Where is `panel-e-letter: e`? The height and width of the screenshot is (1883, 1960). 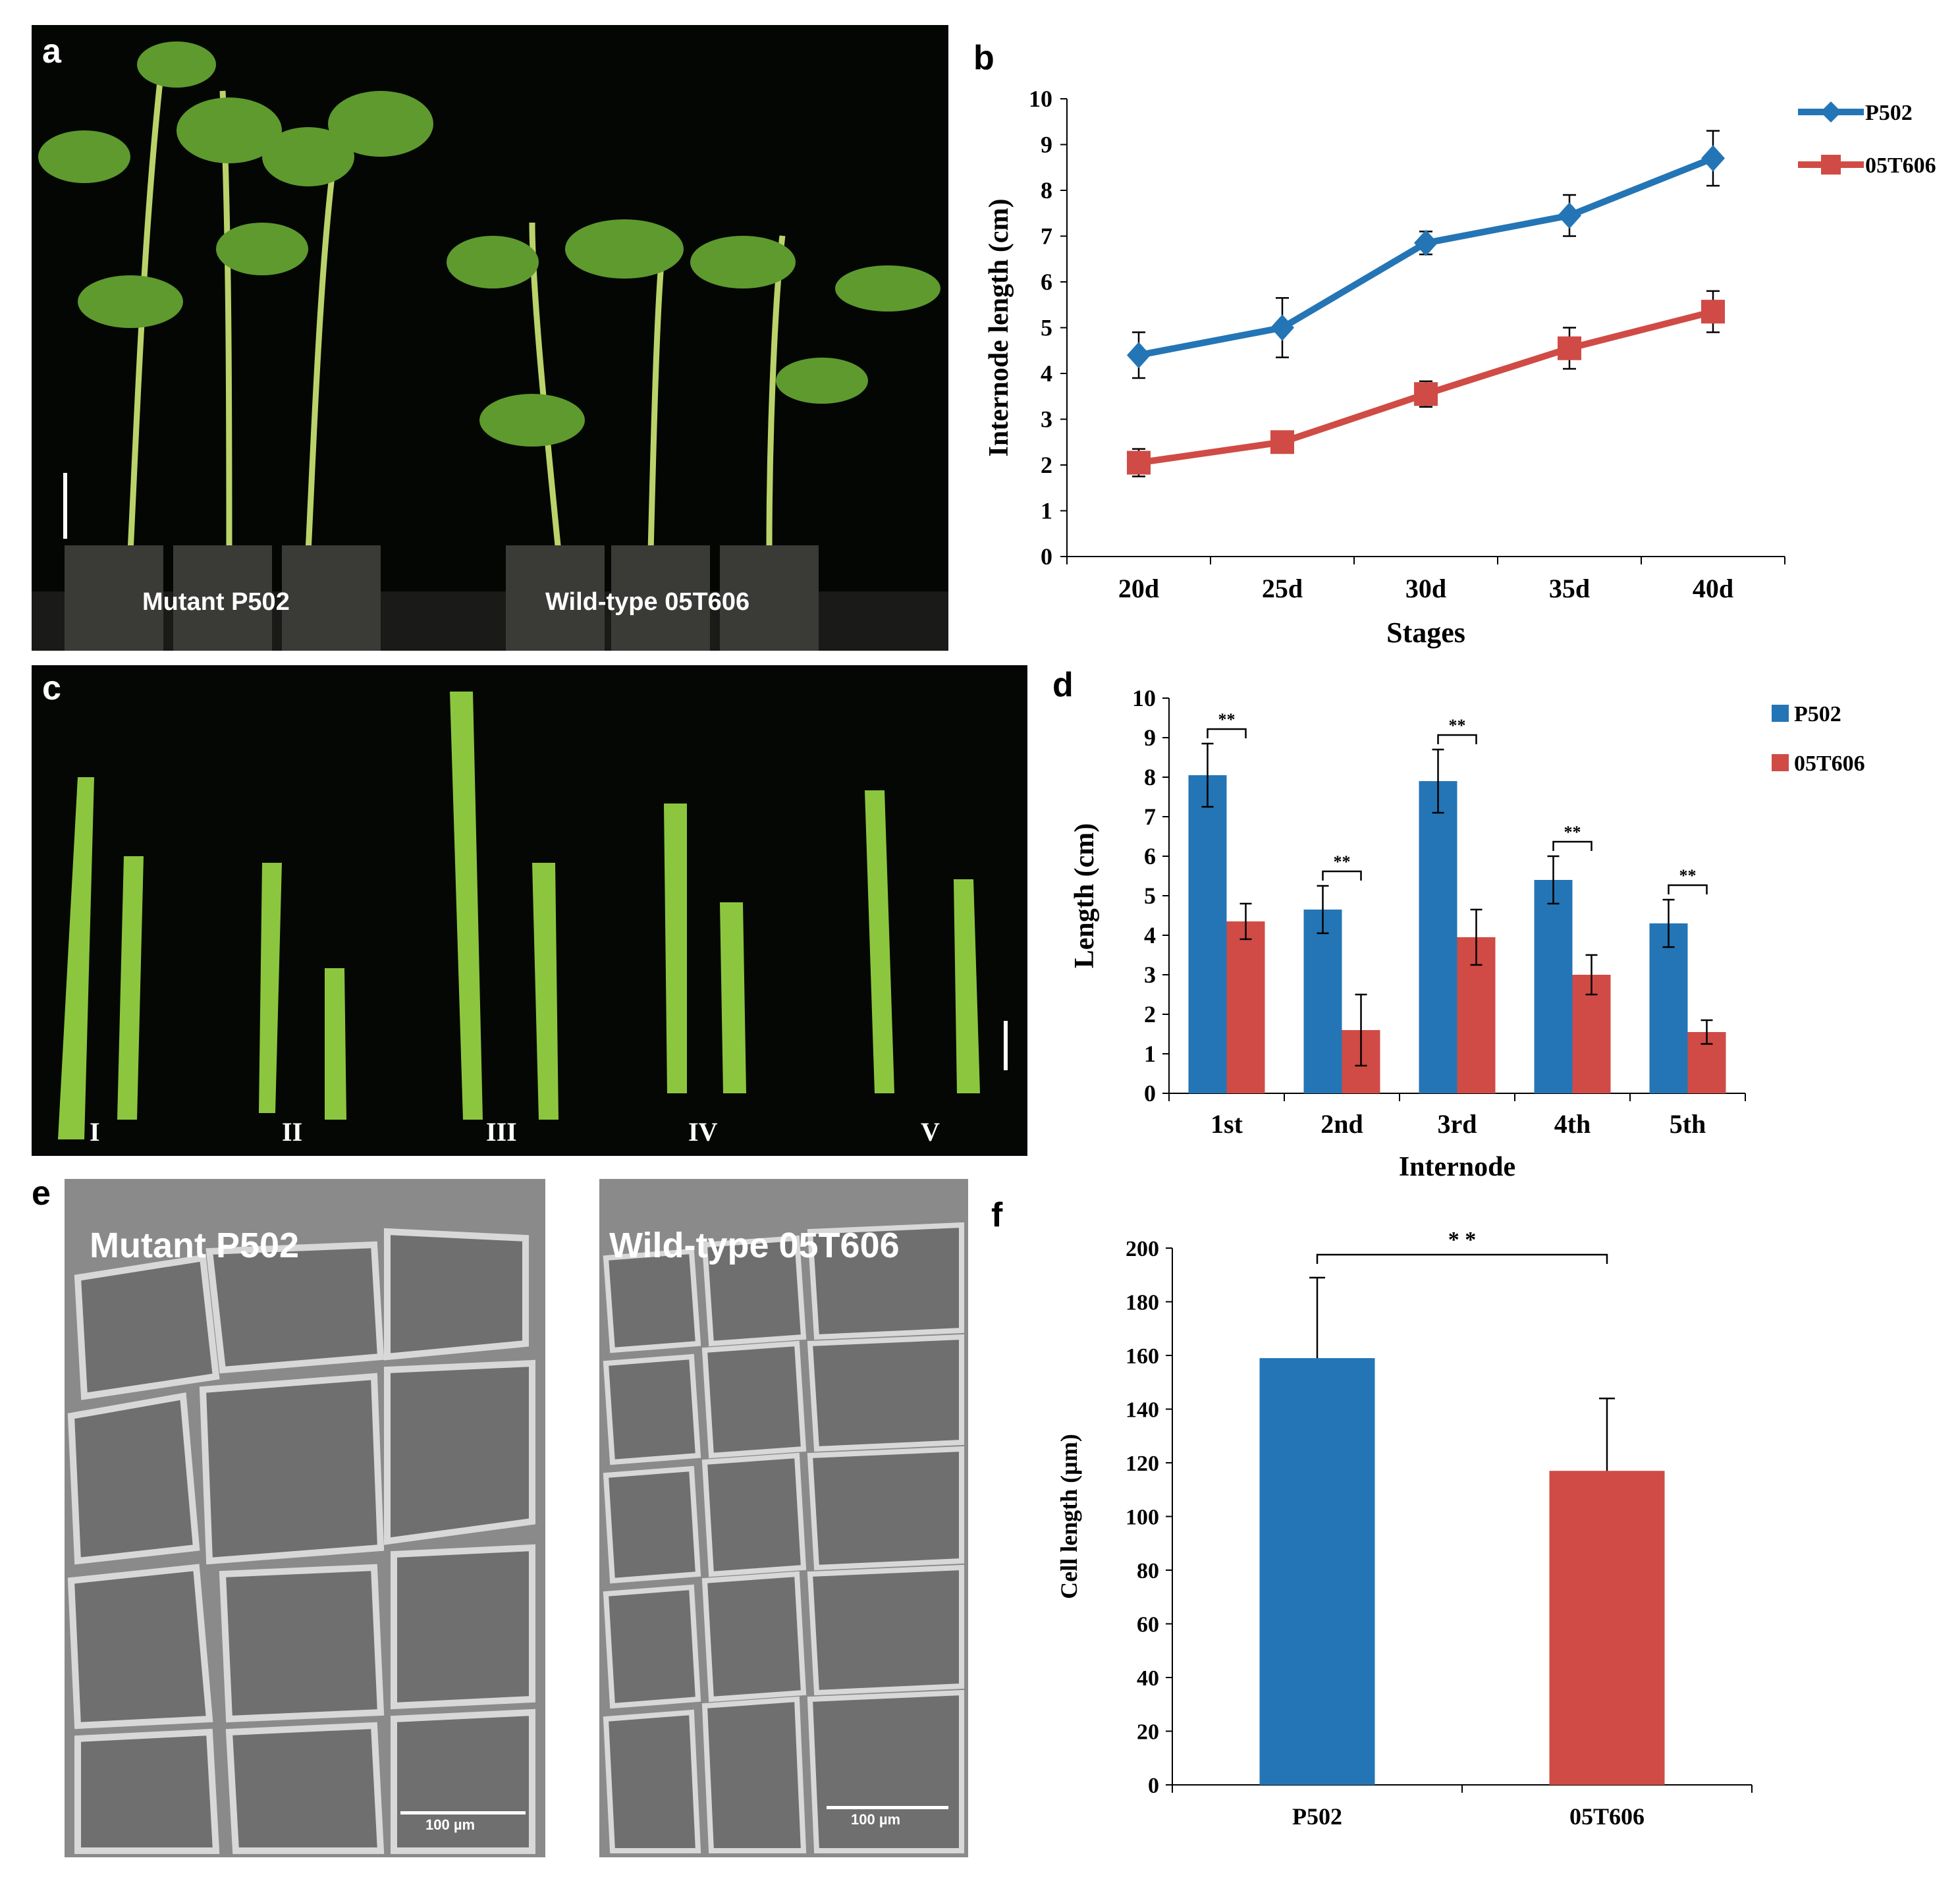 panel-e-letter: e is located at coordinates (41, 1193).